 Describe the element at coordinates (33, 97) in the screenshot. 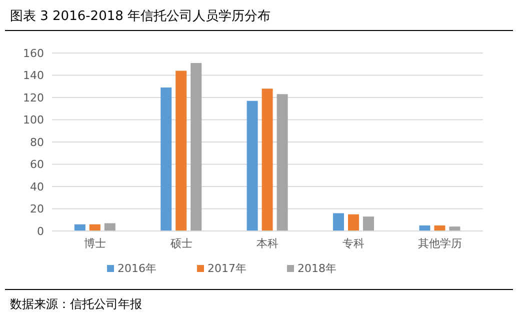

I see `y-tick-label: 120` at that location.